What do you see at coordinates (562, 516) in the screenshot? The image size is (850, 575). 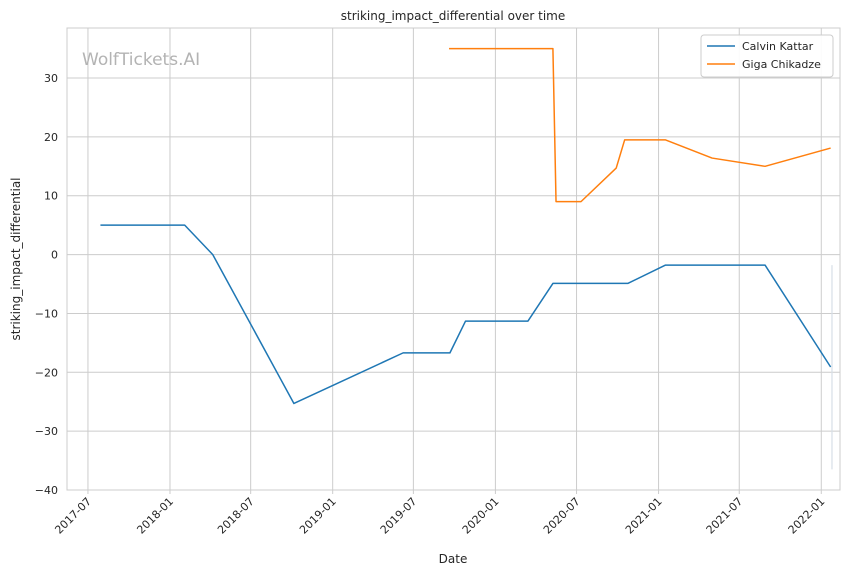 I see `x-tick-label-6: 2020-07` at bounding box center [562, 516].